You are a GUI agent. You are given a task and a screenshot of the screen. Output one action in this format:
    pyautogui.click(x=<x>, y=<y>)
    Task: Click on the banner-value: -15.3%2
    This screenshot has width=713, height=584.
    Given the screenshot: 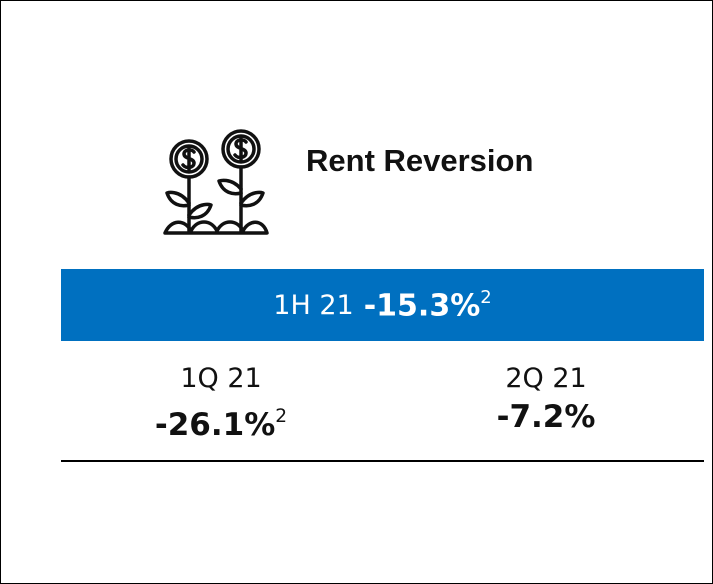 What is the action you would take?
    pyautogui.click(x=428, y=305)
    